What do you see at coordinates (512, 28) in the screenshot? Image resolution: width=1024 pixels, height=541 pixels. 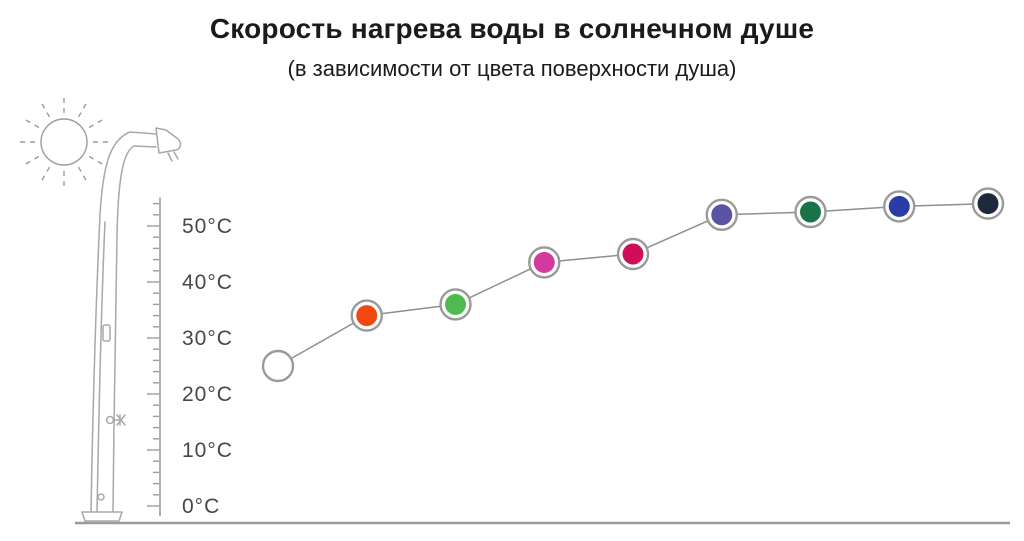 I see `page-title: Скорость нагрева воды в солнечном душе` at bounding box center [512, 28].